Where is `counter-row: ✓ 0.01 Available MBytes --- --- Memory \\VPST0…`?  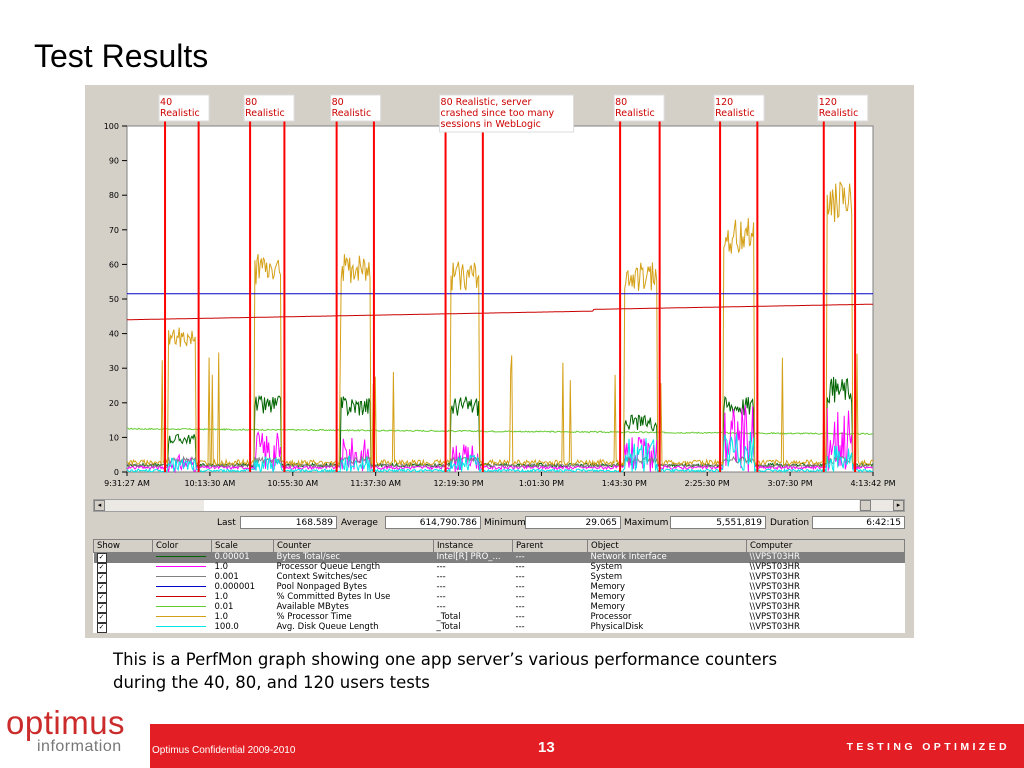 counter-row: ✓ 0.01 Available MBytes --- --- Memory \\VPST0… is located at coordinates (499, 608).